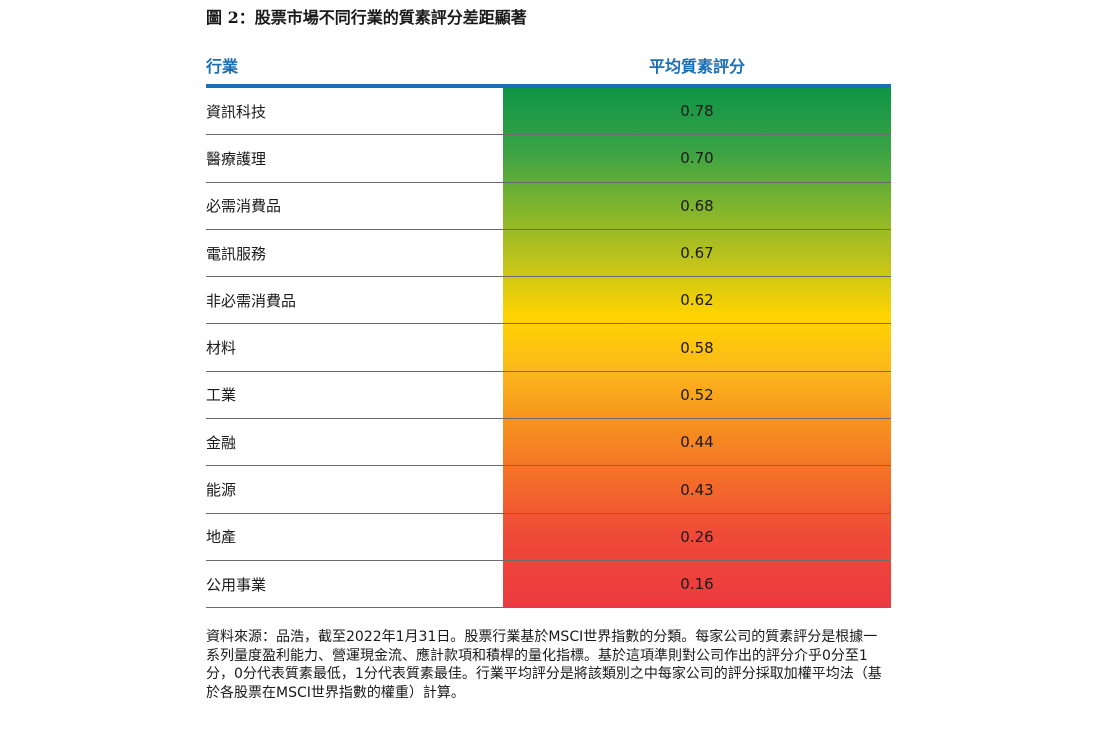  I want to click on score-value: 0.16, so click(697, 584).